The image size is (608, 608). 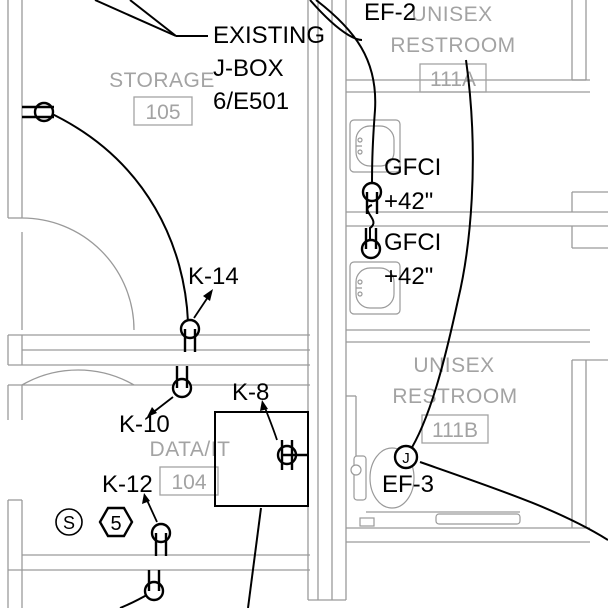 I want to click on switch-symbol: S, so click(x=69, y=522).